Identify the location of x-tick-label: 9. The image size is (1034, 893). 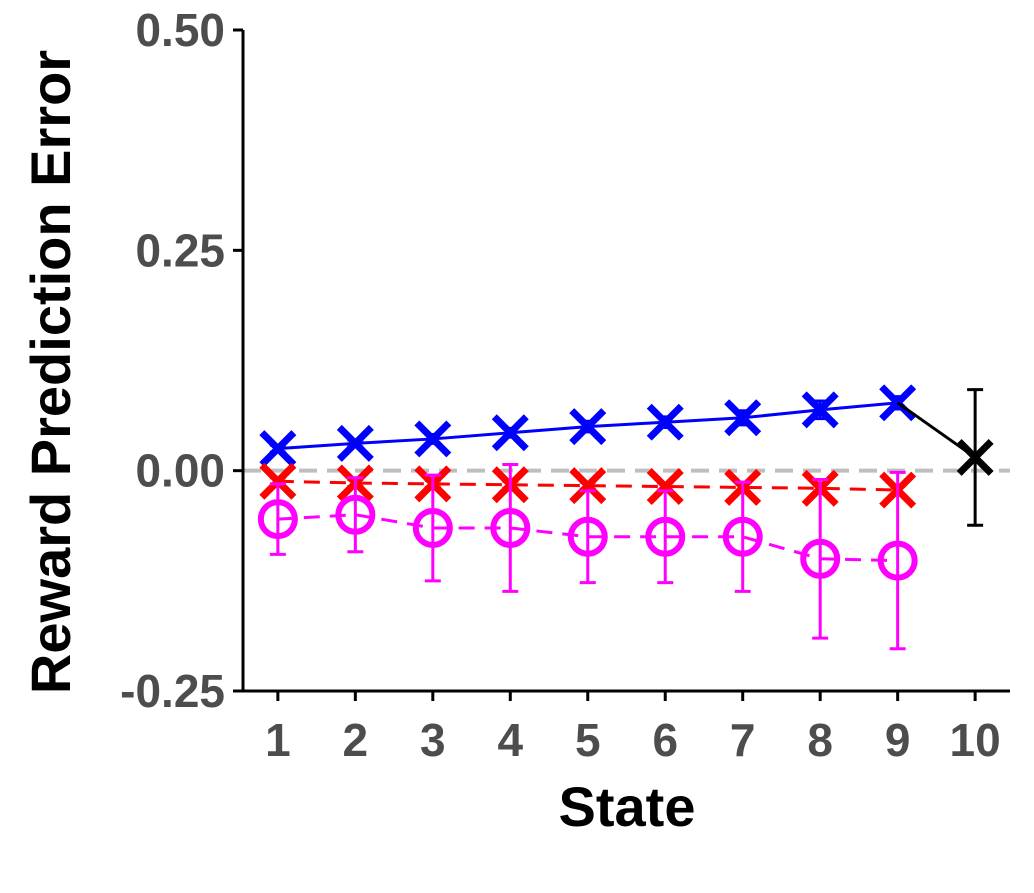
(898, 740).